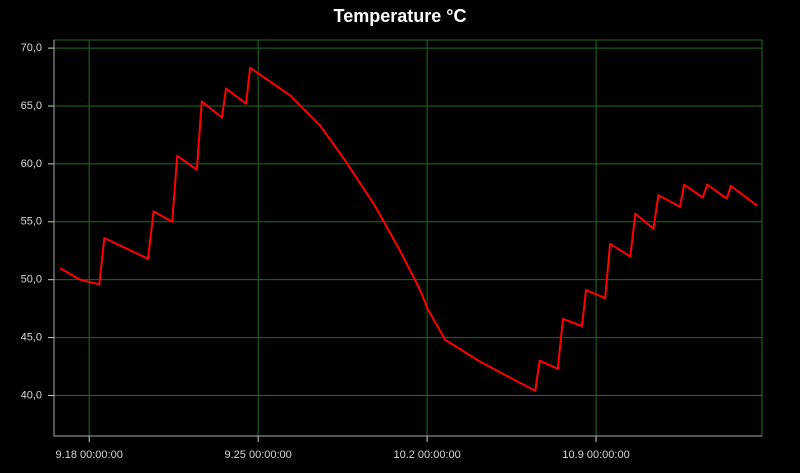 This screenshot has width=800, height=473. What do you see at coordinates (31, 395) in the screenshot?
I see `y-tick-label: 40,0` at bounding box center [31, 395].